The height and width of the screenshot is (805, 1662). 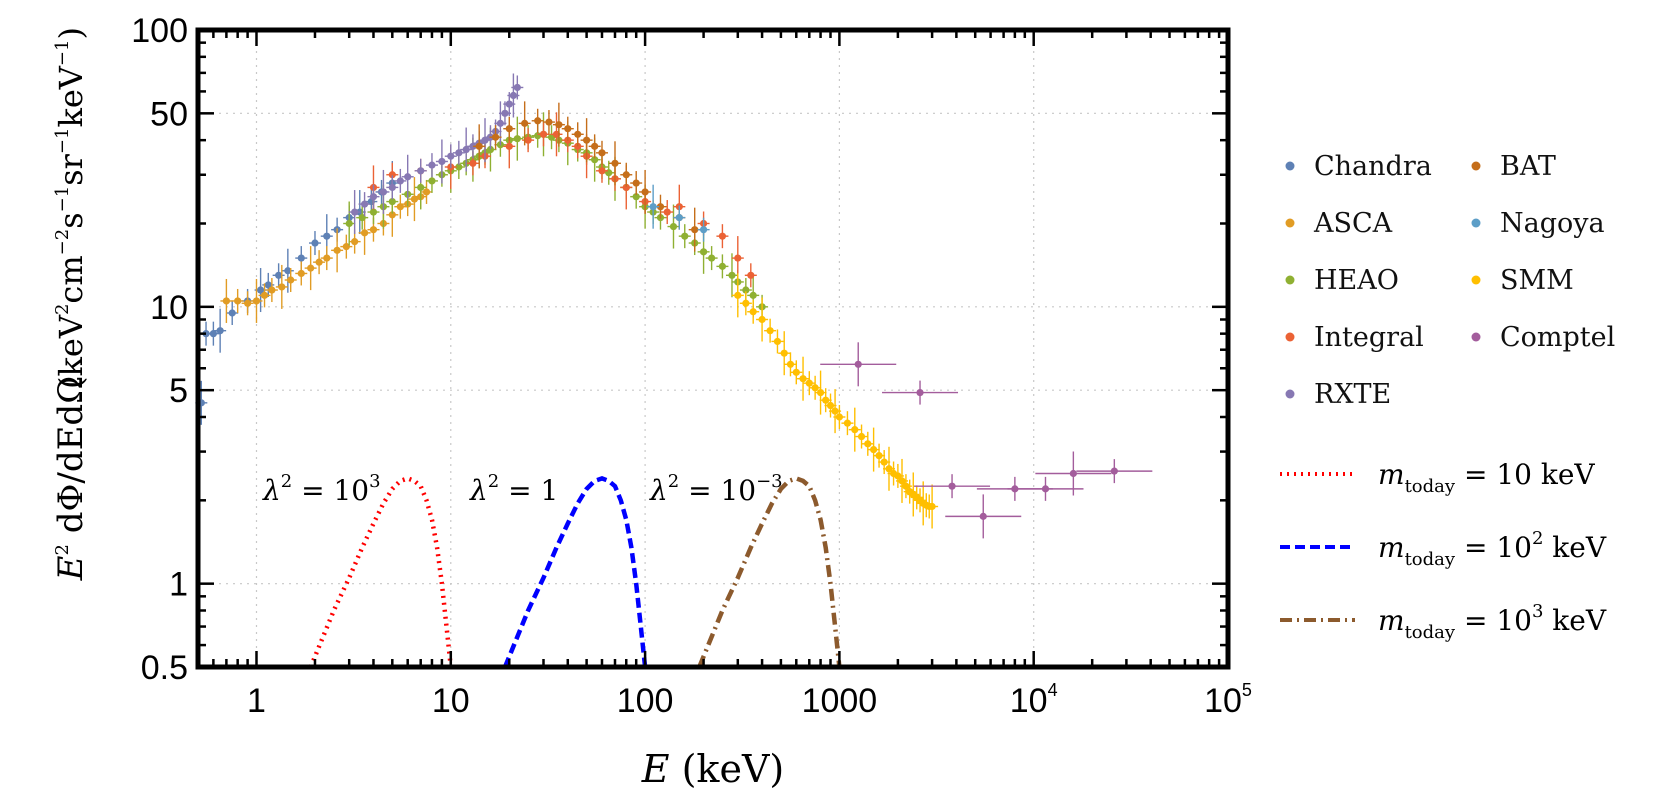 What do you see at coordinates (645, 701) in the screenshot?
I see `x-tick-label: 100` at bounding box center [645, 701].